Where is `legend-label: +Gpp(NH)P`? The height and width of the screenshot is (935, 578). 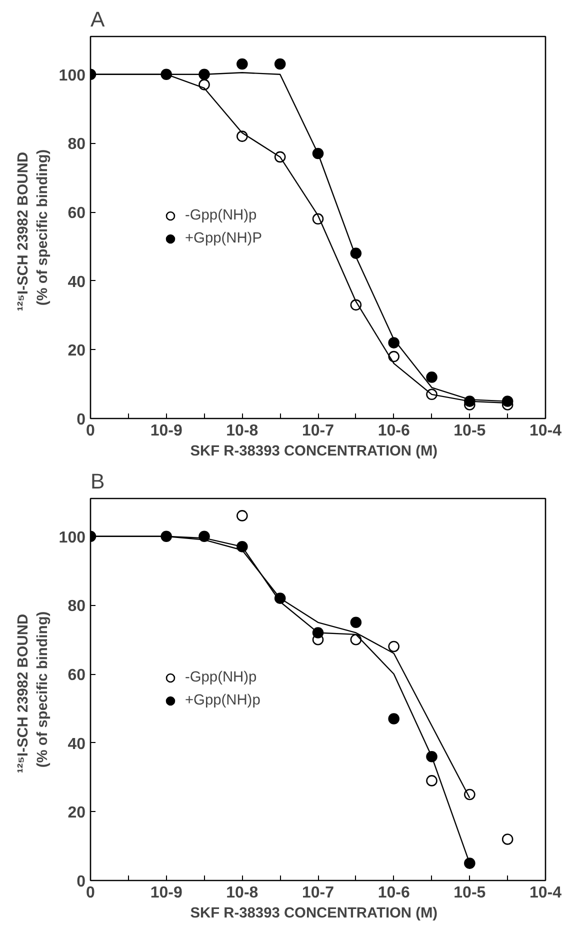 legend-label: +Gpp(NH)P is located at coordinates (223, 238).